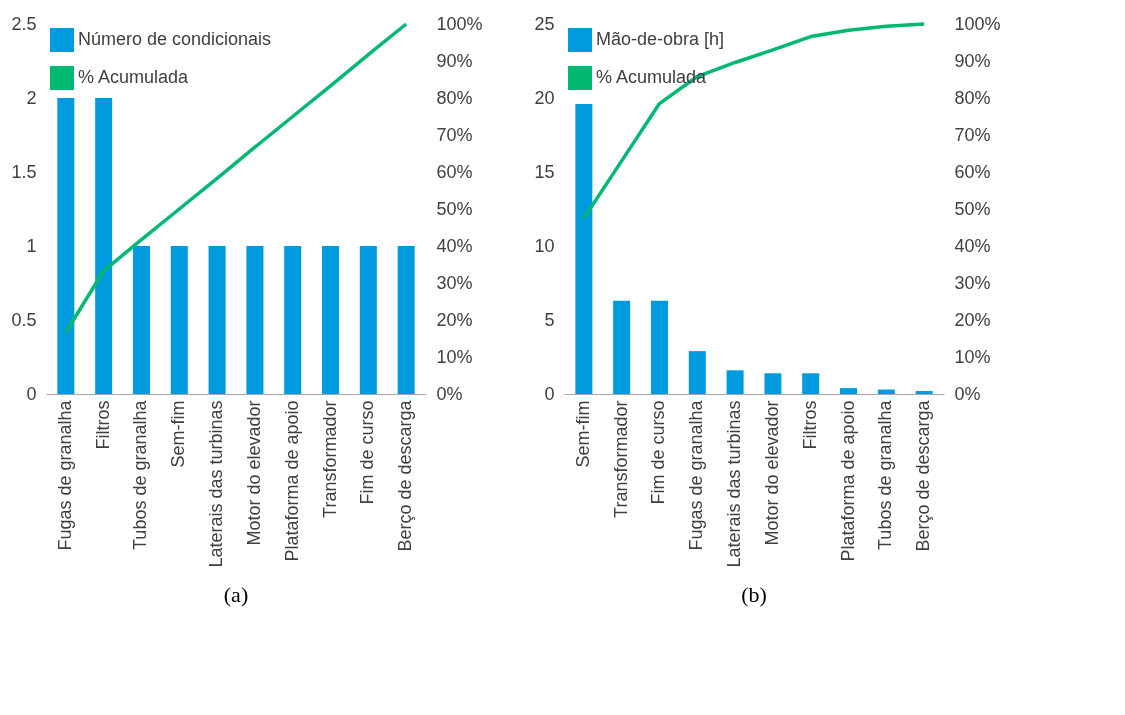  Describe the element at coordinates (544, 97) in the screenshot. I see `y-tick-label: 20` at that location.